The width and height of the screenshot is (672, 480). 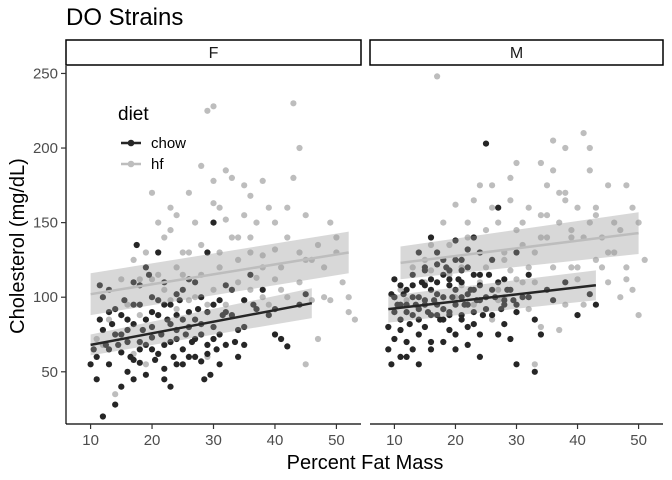 I want to click on legend-label-chow: chow, so click(x=168, y=143).